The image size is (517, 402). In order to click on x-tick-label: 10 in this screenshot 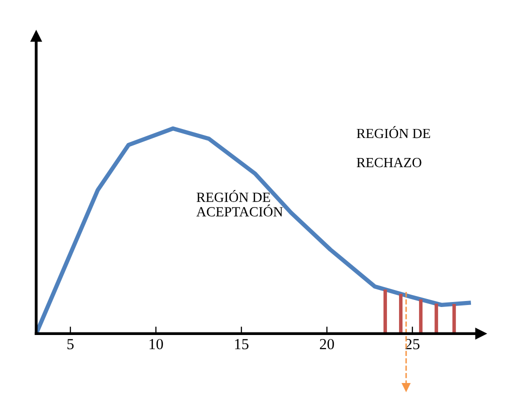, I will do `click(156, 344)`.